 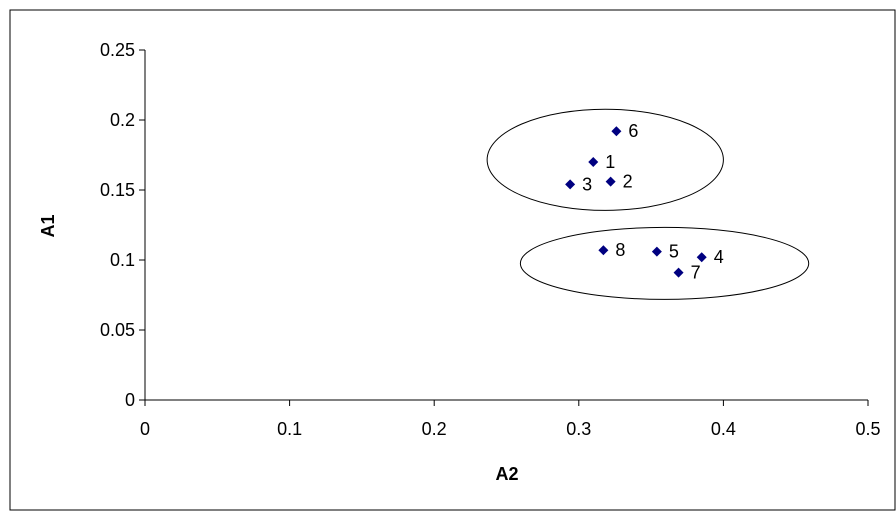 What do you see at coordinates (578, 429) in the screenshot?
I see `x-tick-label: 0.3` at bounding box center [578, 429].